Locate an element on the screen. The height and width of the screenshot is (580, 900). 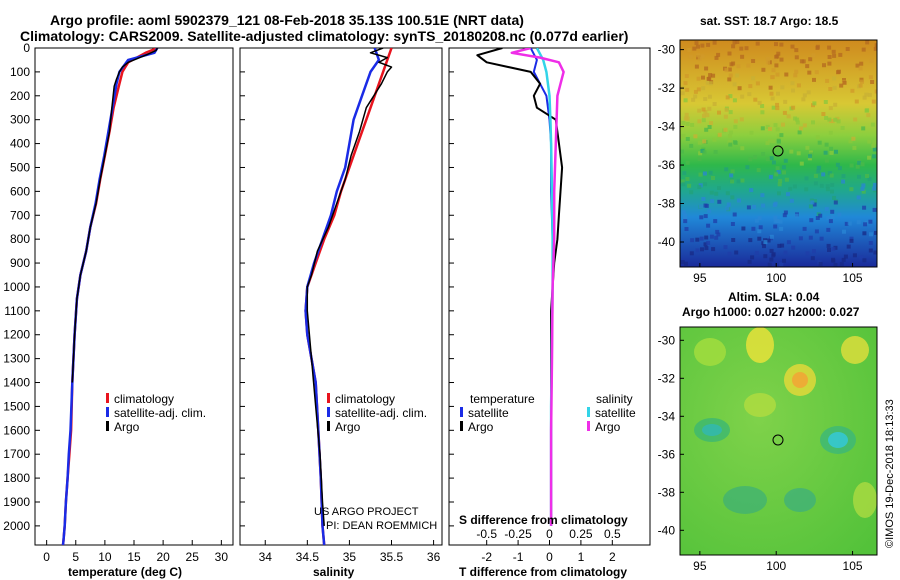
salinity-axis-label: salinity is located at coordinates (334, 572).